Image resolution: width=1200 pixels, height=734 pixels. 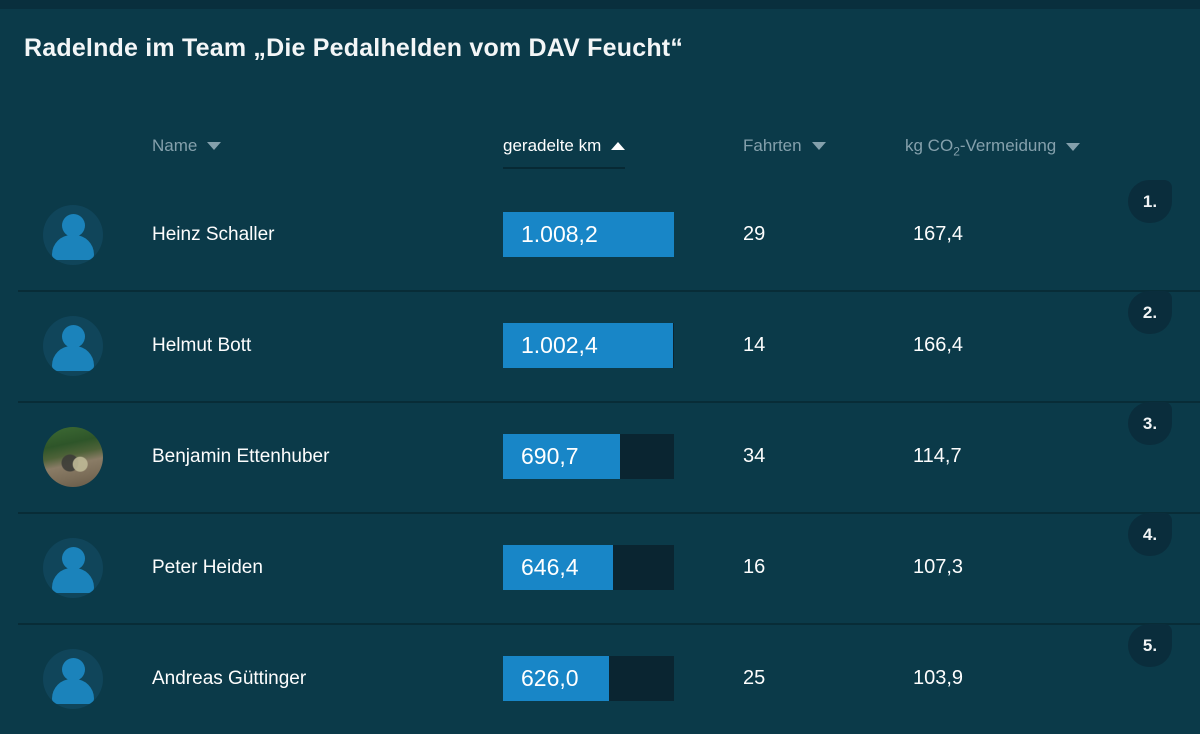 I want to click on co2-value: 114,7, so click(x=937, y=456).